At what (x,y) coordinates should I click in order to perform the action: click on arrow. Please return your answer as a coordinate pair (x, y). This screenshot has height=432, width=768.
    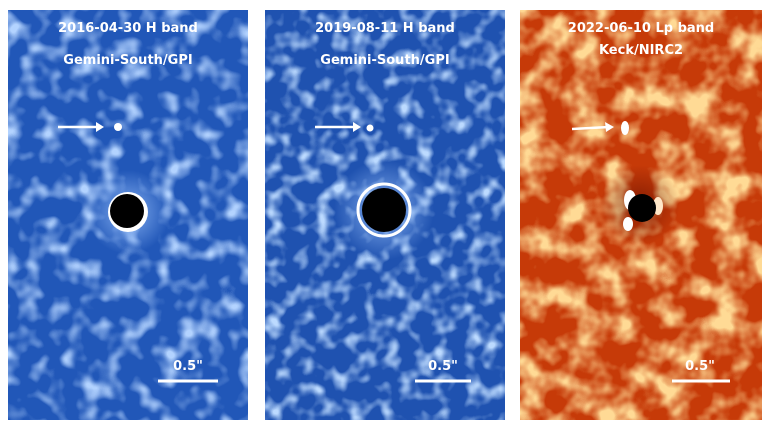
    Looking at the image, I should click on (590, 128).